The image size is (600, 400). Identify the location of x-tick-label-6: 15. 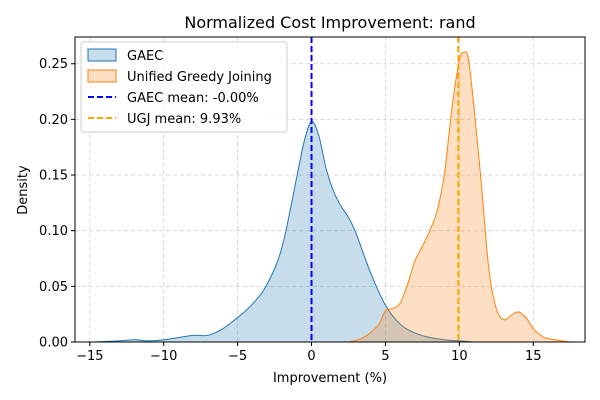
(533, 356).